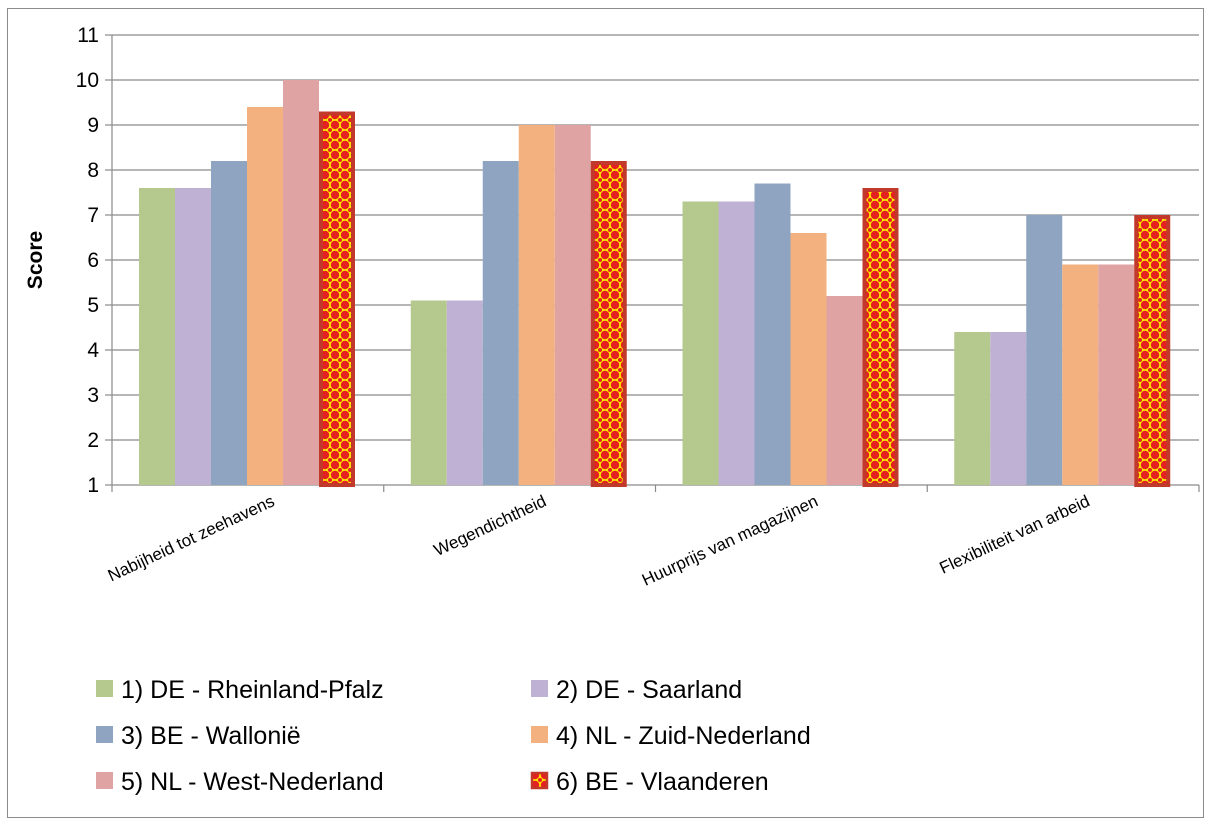  I want to click on y-tick-label: 6, so click(93, 260).